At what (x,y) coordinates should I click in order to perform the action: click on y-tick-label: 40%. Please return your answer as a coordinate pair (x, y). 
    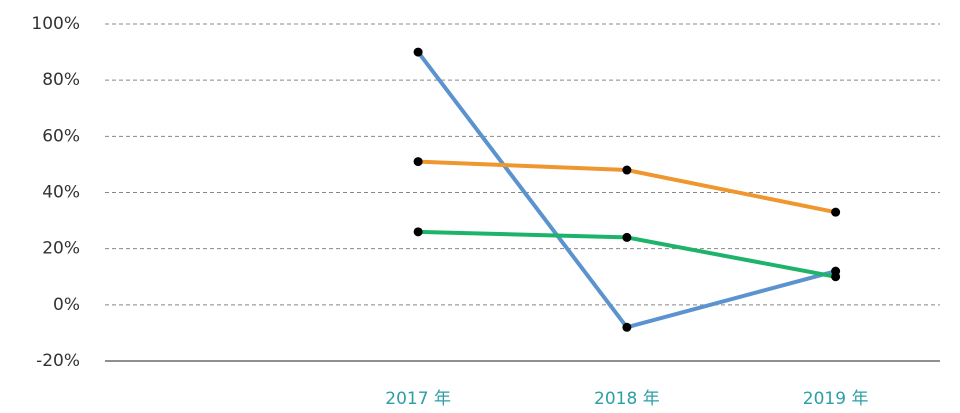
    Looking at the image, I should click on (61, 193).